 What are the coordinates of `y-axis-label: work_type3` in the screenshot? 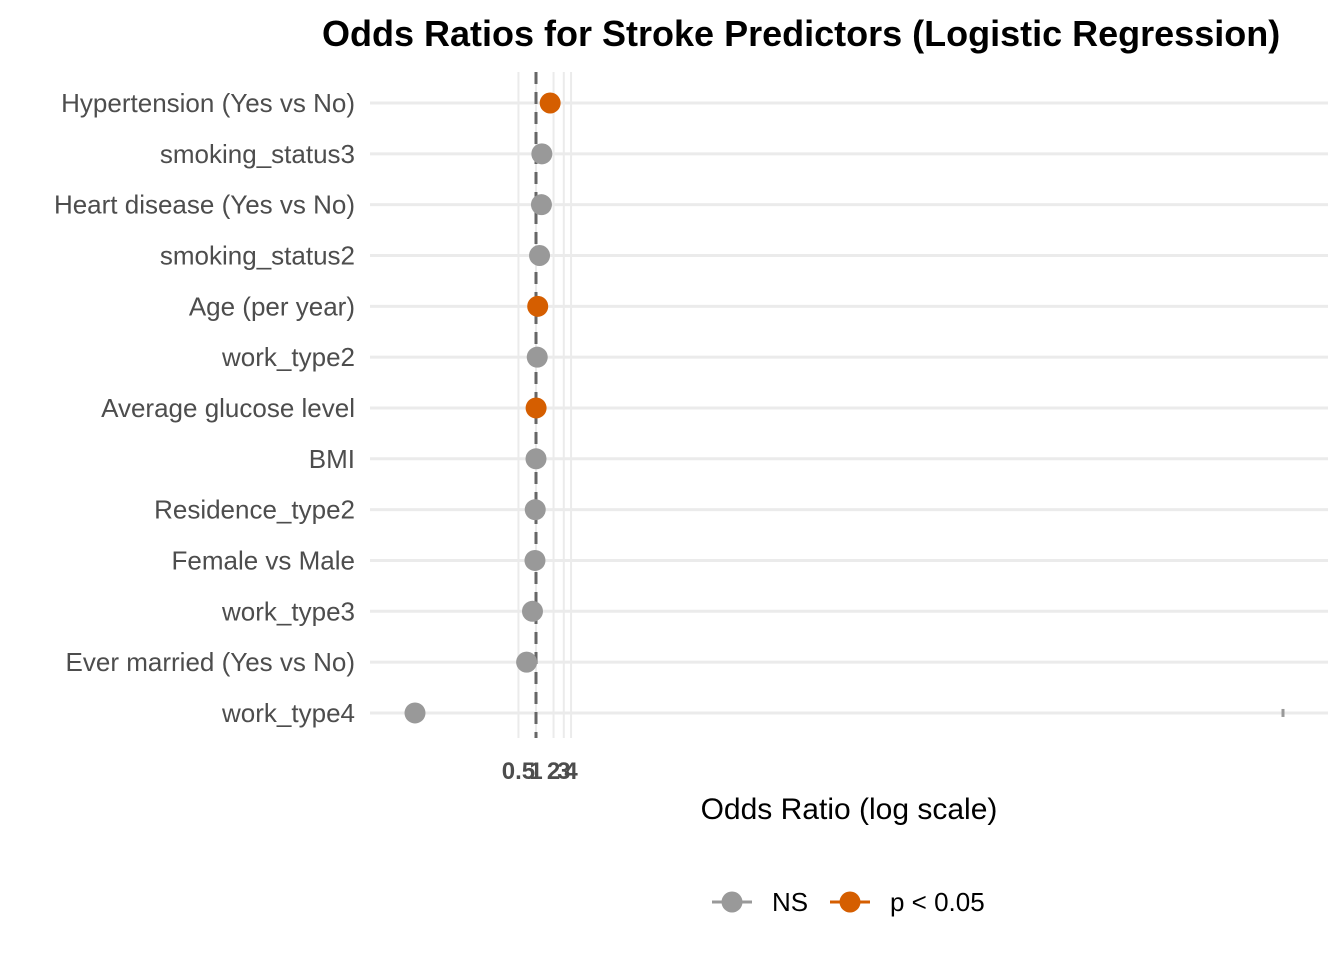 It's located at (288, 611).